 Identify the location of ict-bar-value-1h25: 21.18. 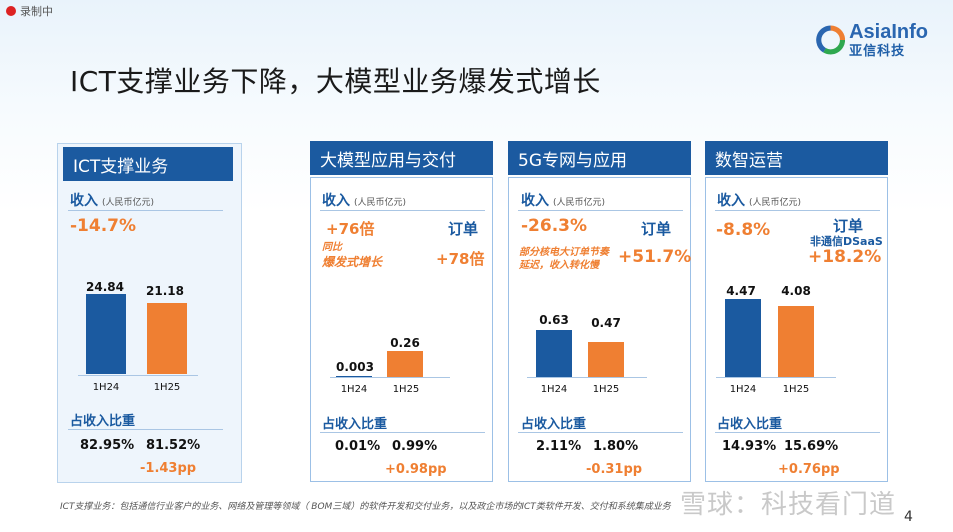
(165, 291).